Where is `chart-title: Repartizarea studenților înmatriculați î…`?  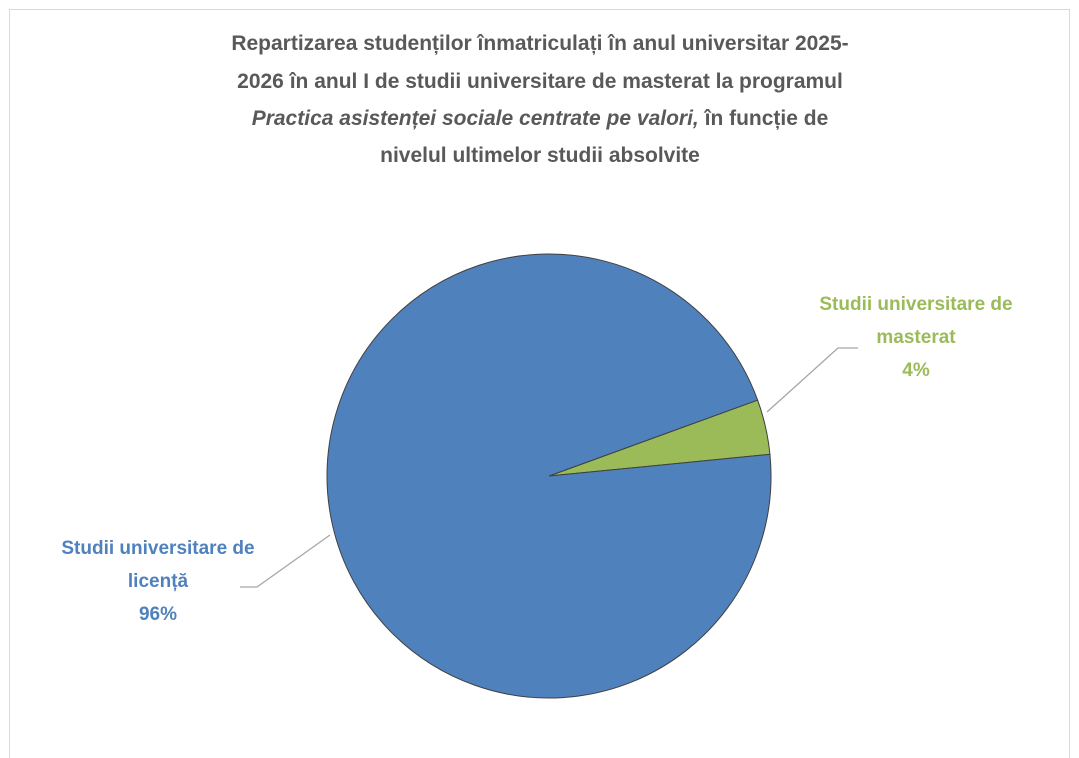 chart-title: Repartizarea studenților înmatriculați î… is located at coordinates (539, 43).